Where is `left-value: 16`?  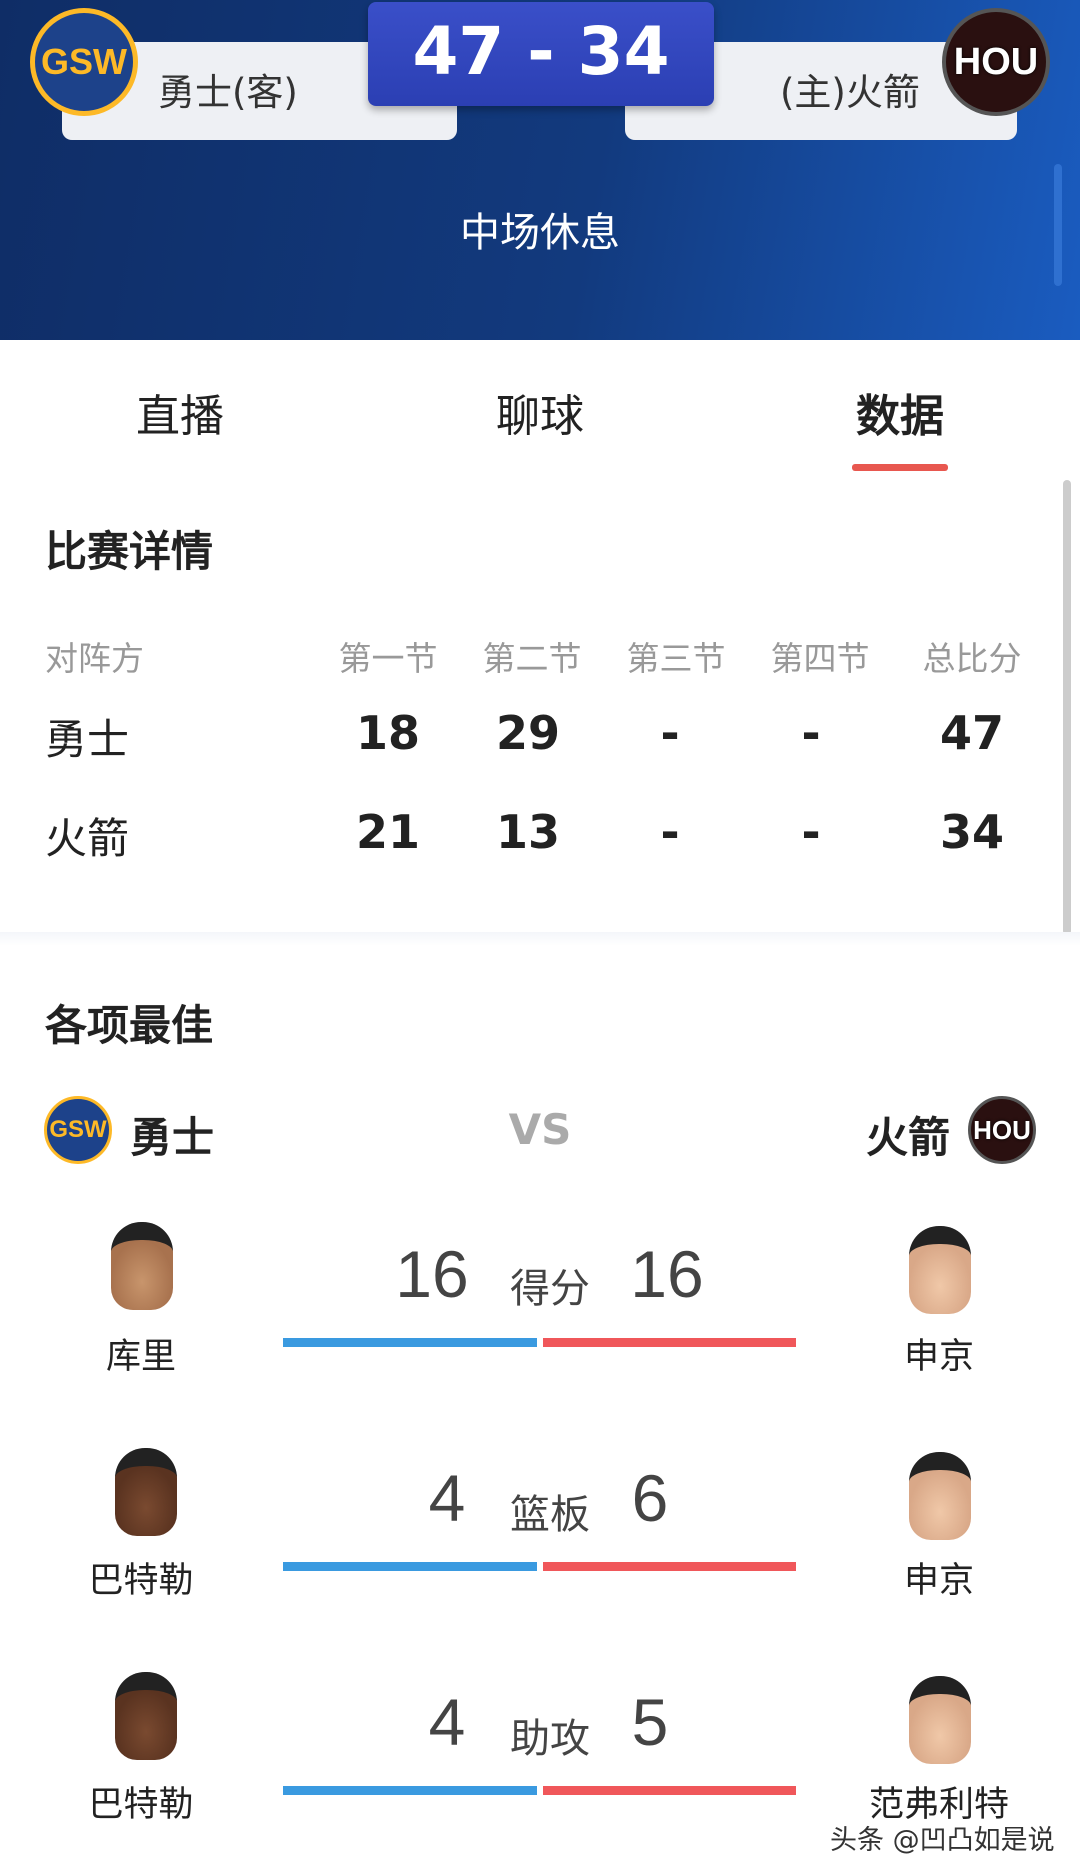 left-value: 16 is located at coordinates (432, 1274).